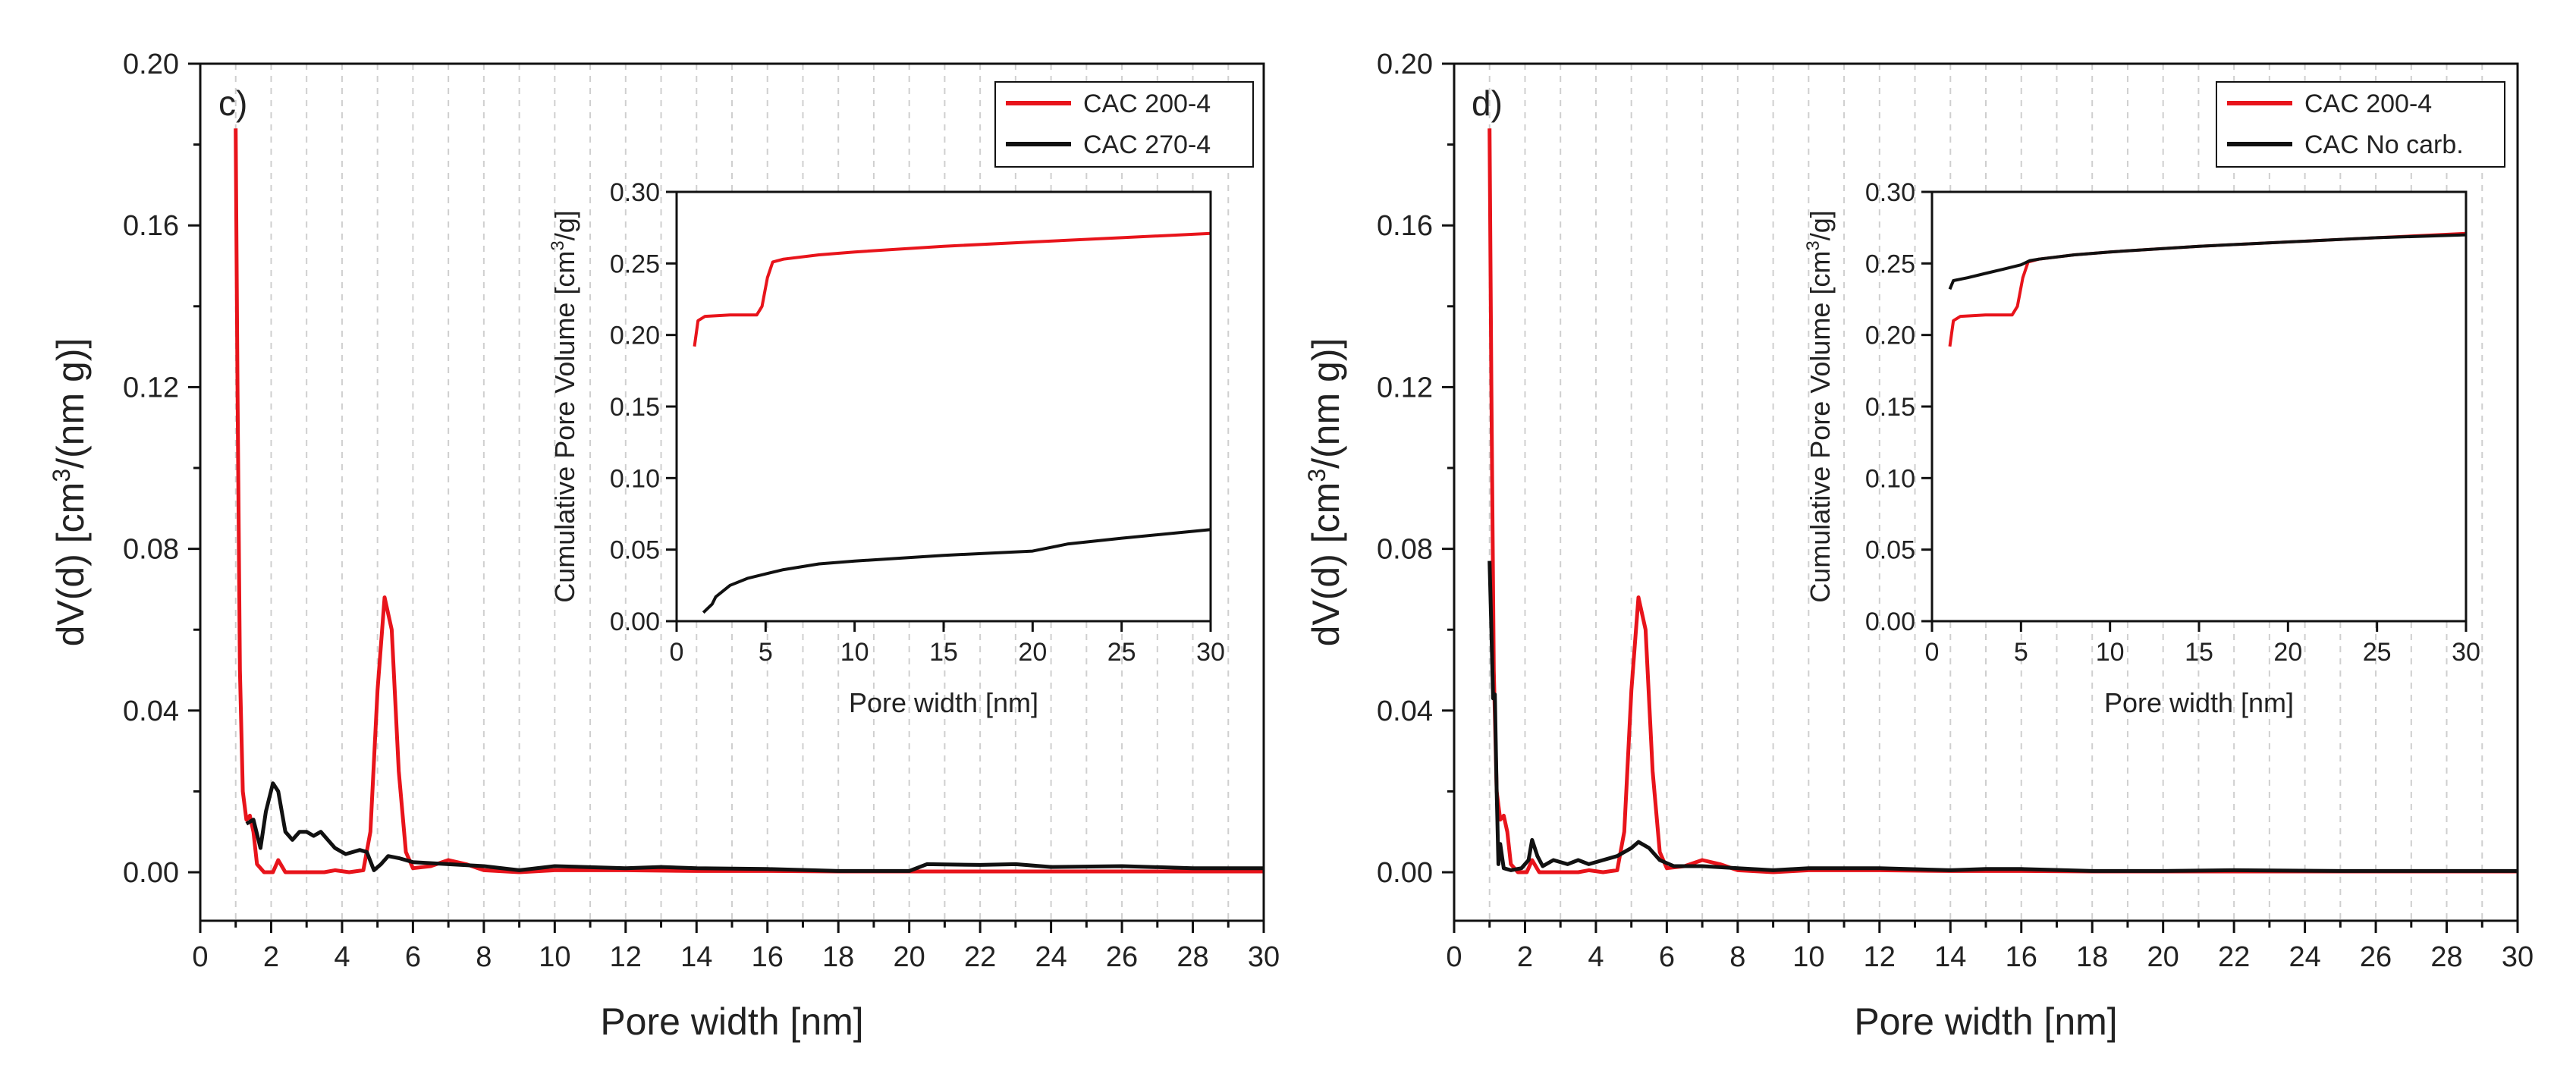 This screenshot has height=1077, width=2576. Describe the element at coordinates (232, 103) in the screenshot. I see `panel-label: c)` at that location.